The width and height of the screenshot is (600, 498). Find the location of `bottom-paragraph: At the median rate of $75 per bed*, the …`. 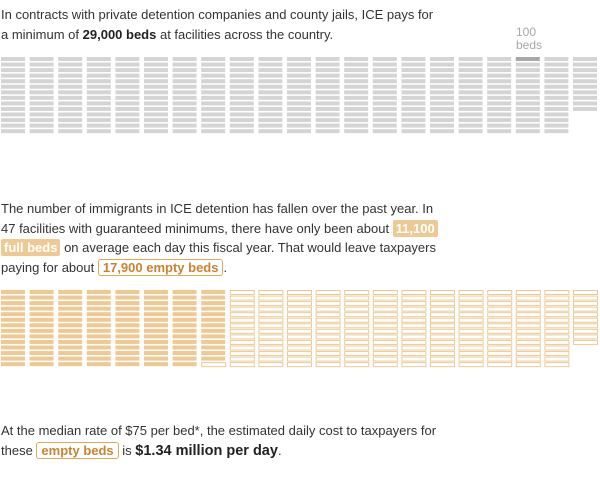

bottom-paragraph: At the median rate of $75 per bed*, the … is located at coordinates (251, 441).